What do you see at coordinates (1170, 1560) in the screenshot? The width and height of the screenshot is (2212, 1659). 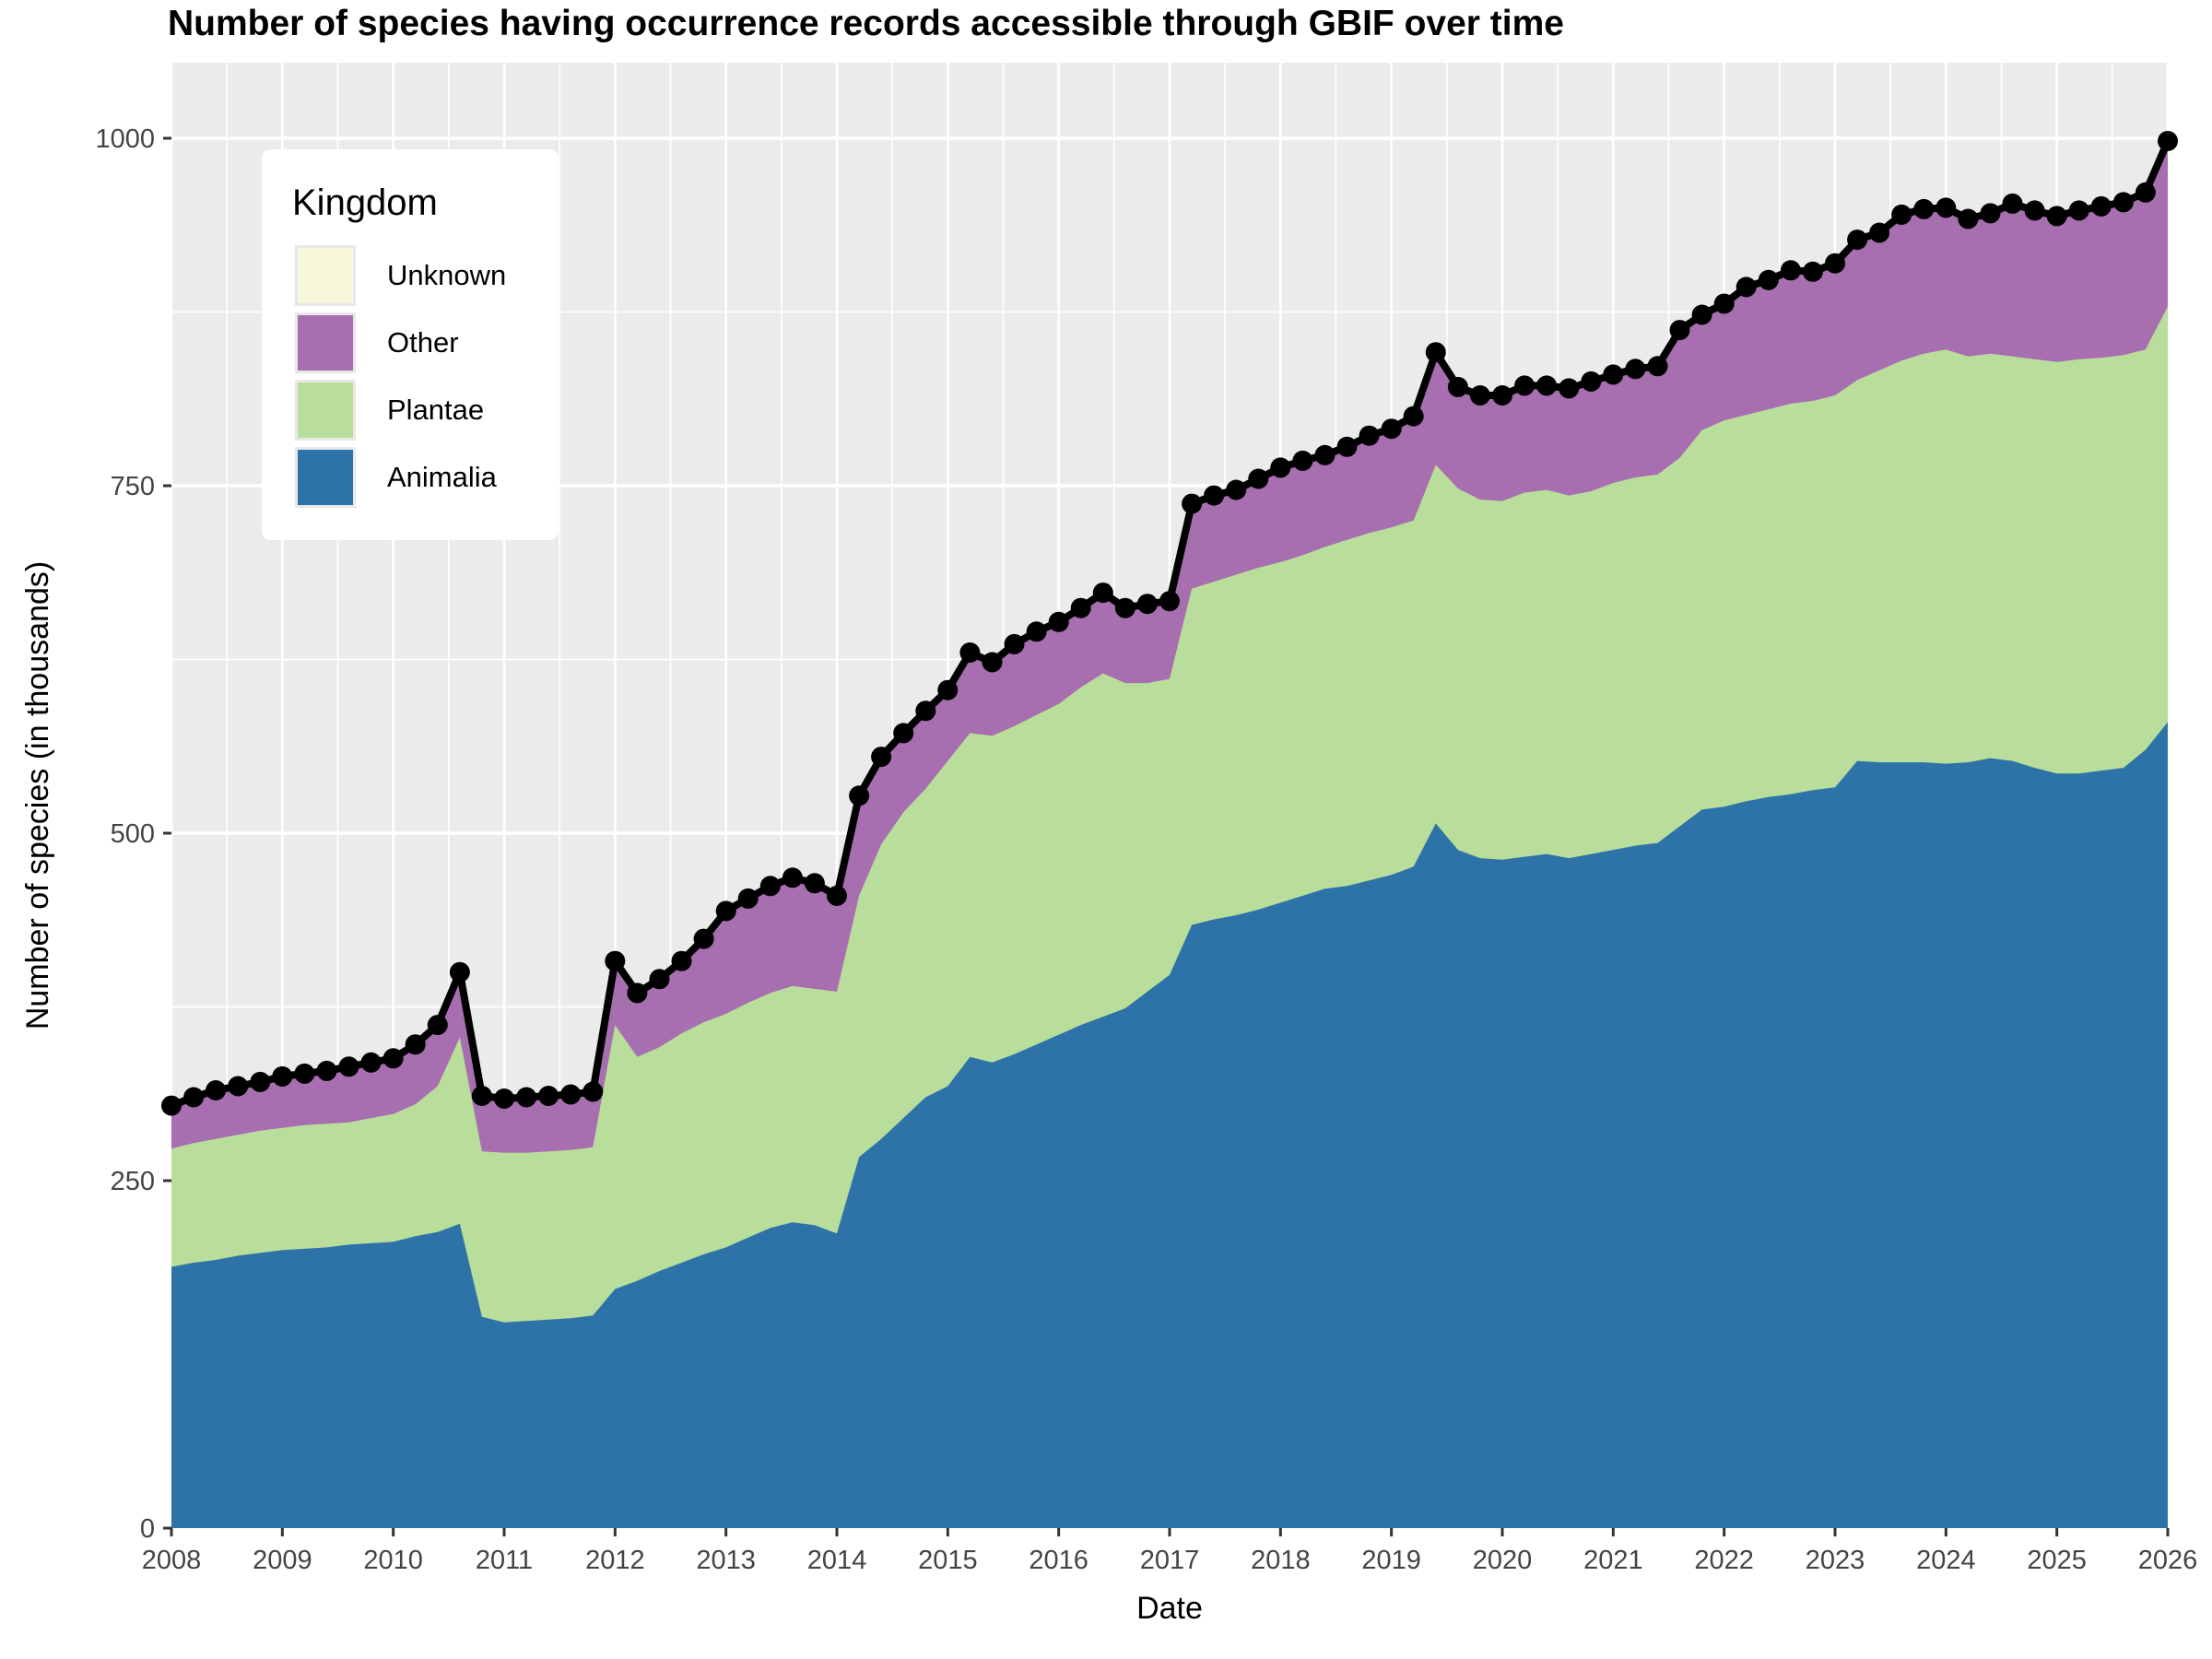 I see `x-tick-label: 2017` at bounding box center [1170, 1560].